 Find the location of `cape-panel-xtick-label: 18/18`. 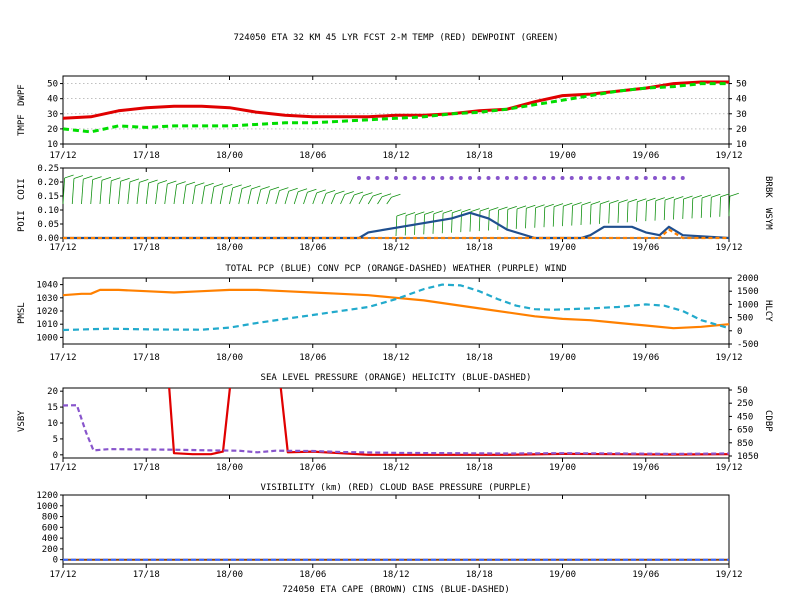

cape-panel-xtick-label: 18/18 is located at coordinates (479, 575).